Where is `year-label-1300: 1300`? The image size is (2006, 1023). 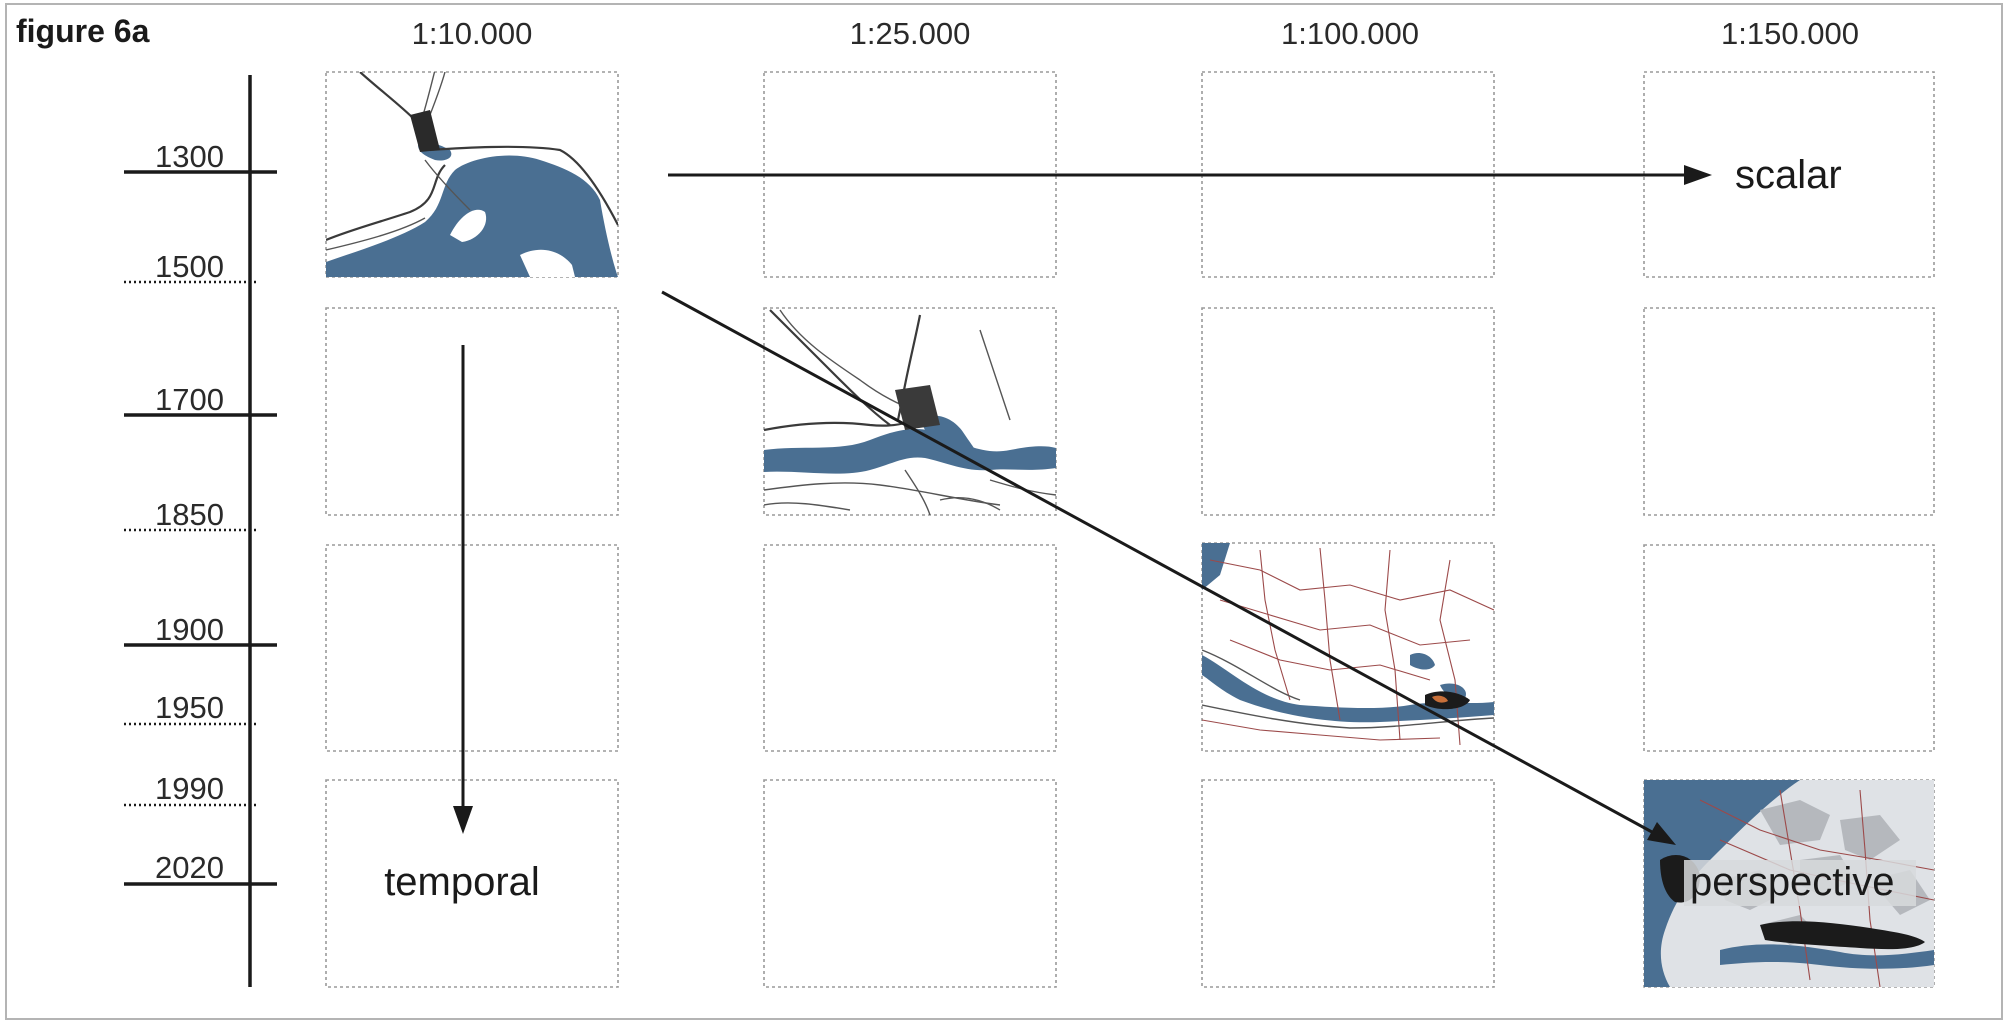 year-label-1300: 1300 is located at coordinates (189, 156).